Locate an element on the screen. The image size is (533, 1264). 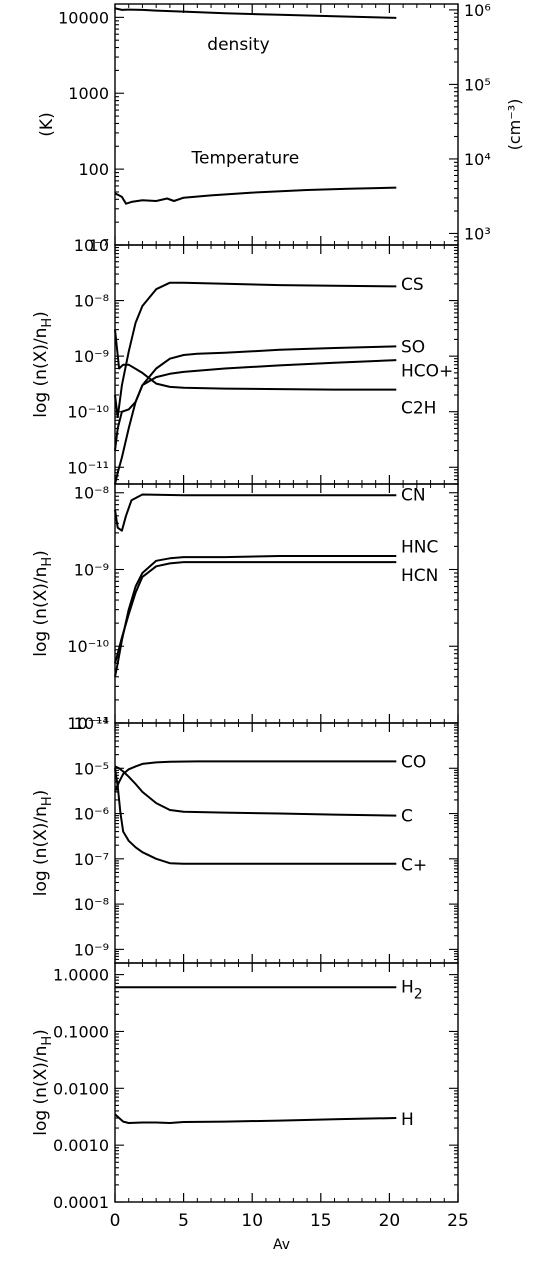
series-label: CS is located at coordinates (412, 285).